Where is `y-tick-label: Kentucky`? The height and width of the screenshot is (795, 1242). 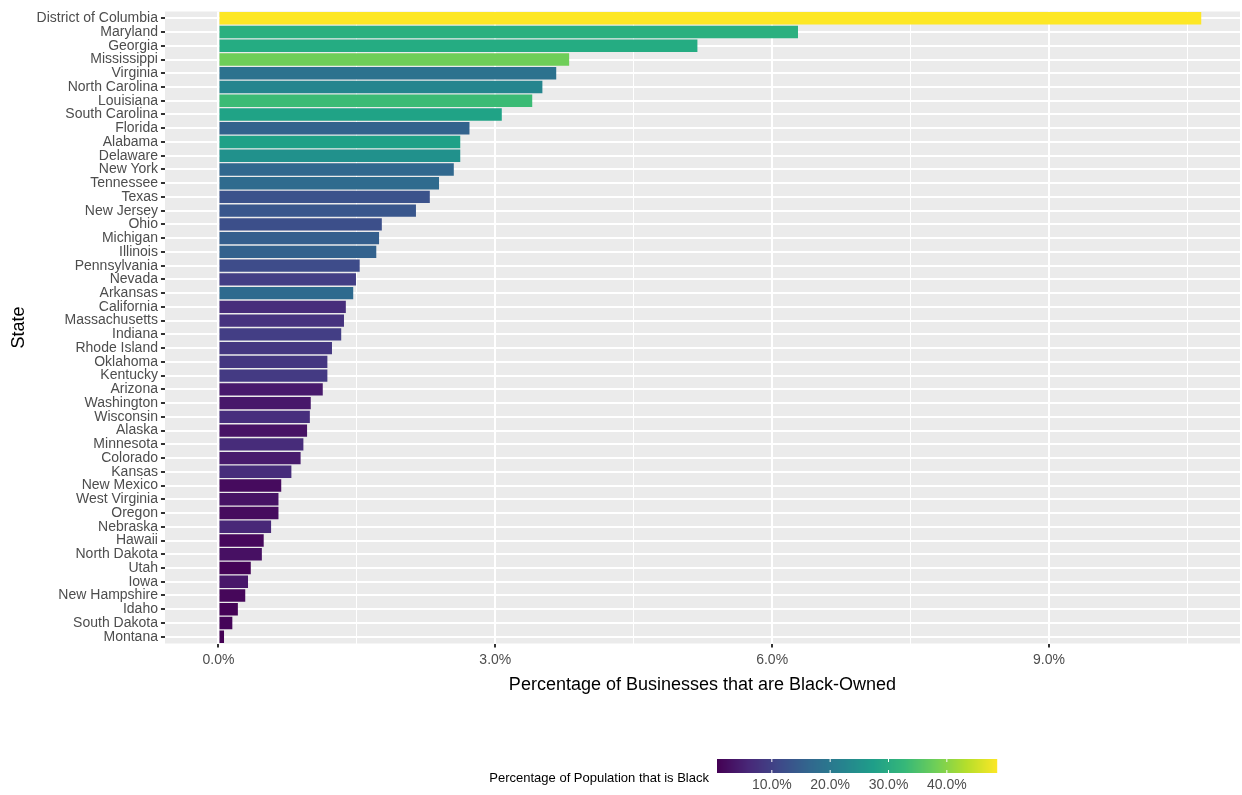
y-tick-label: Kentucky is located at coordinates (129, 374).